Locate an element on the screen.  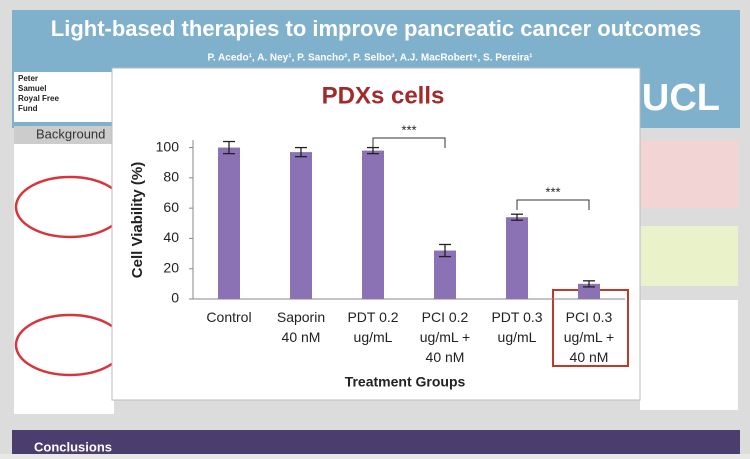
sidebar-box is located at coordinates (64, 97).